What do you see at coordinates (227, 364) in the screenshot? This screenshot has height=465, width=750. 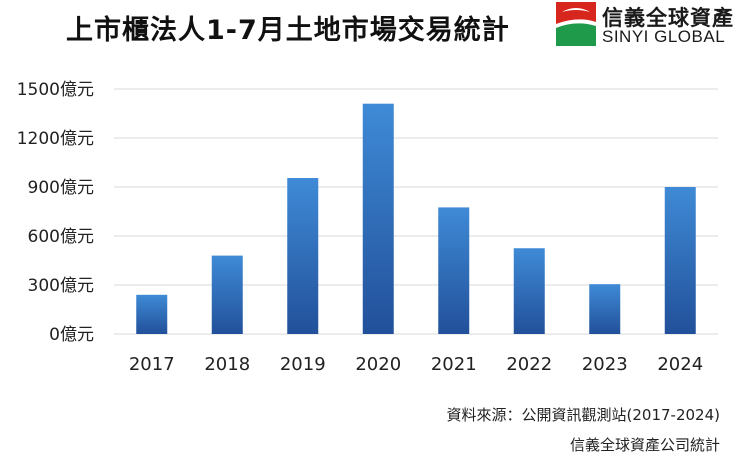 I see `x-tick-label: 2018` at bounding box center [227, 364].